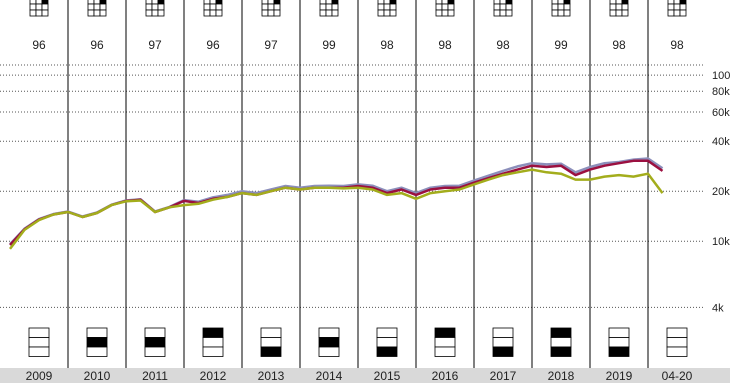 This screenshot has width=730, height=383. I want to click on y-tick-label: 80k, so click(721, 92).